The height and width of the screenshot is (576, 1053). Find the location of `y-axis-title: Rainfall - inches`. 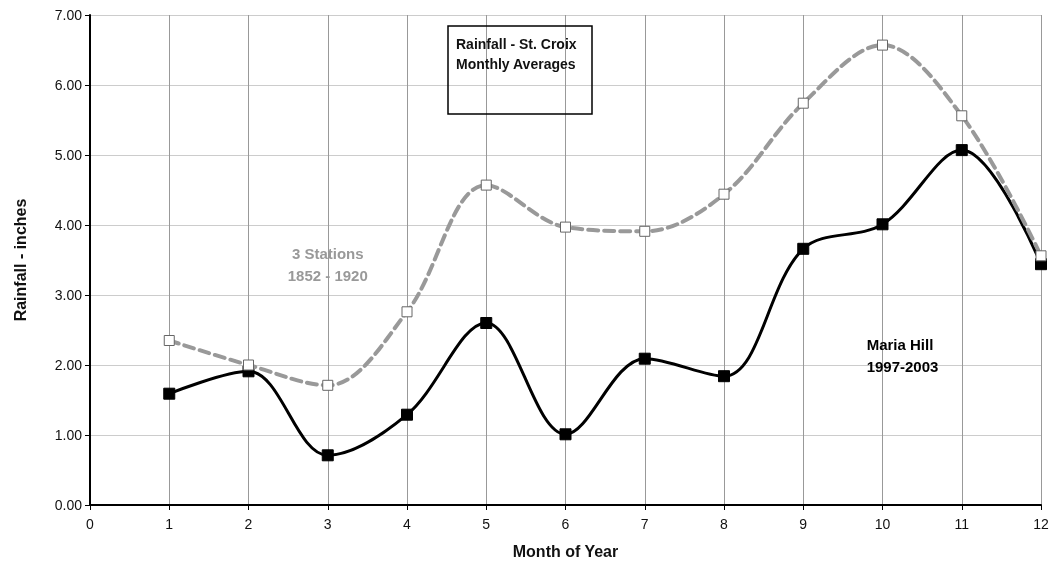

y-axis-title: Rainfall - inches is located at coordinates (20, 260).